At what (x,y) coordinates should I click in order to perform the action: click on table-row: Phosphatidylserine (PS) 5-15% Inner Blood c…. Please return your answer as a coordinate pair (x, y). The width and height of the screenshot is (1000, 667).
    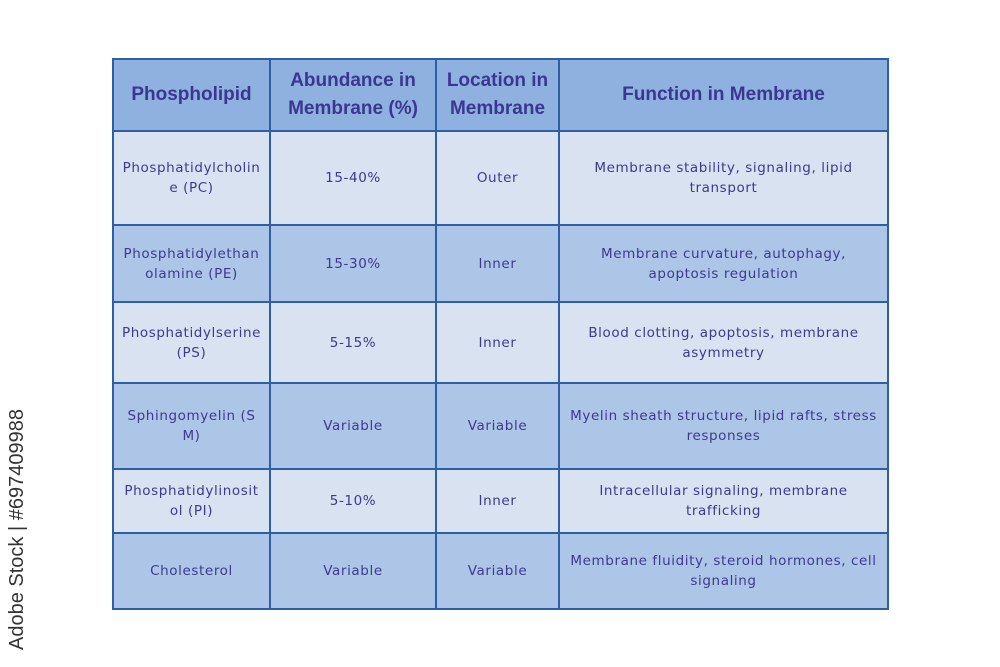
    Looking at the image, I should click on (500, 342).